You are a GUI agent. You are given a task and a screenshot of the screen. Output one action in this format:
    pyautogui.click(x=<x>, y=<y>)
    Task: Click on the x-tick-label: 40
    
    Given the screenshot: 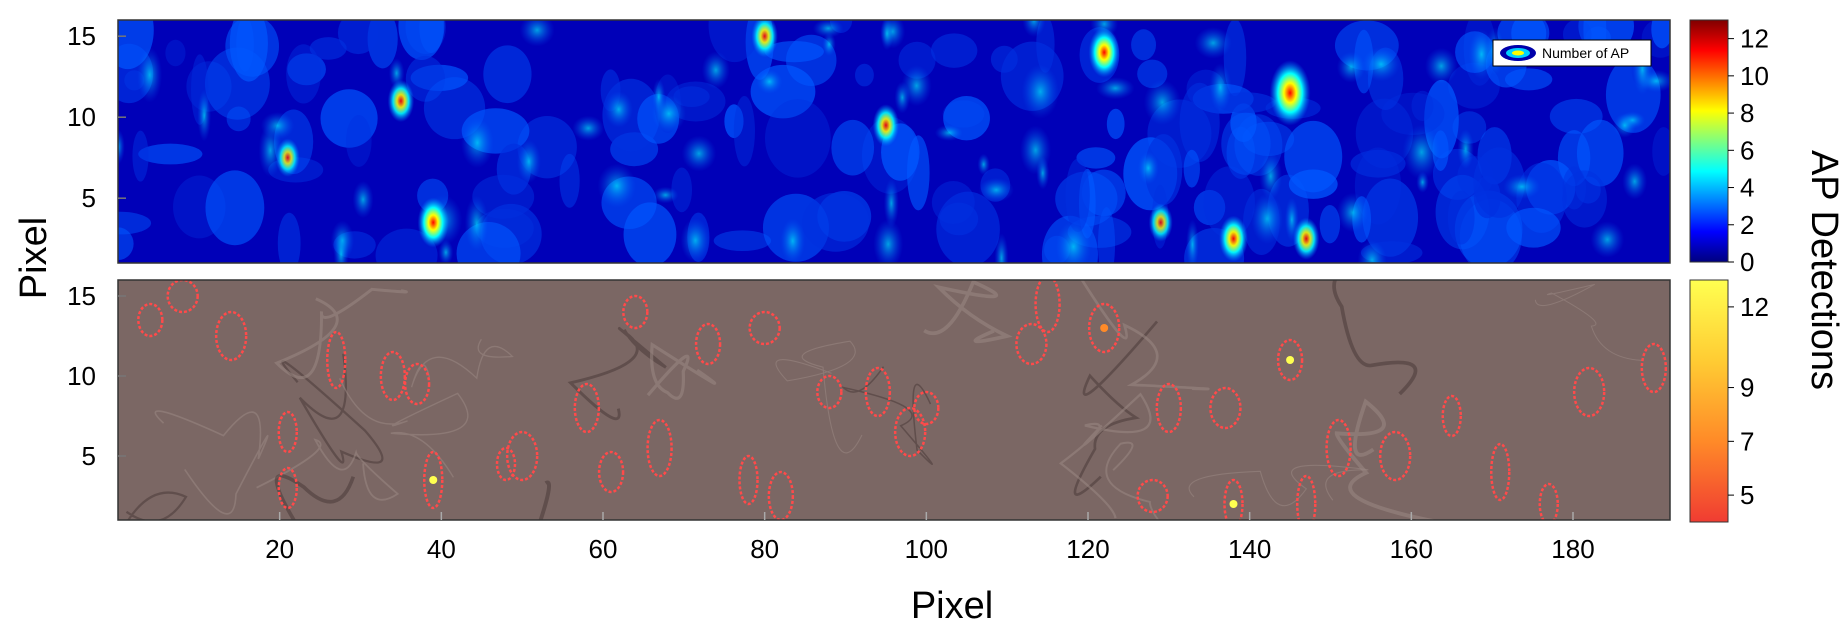 What is the action you would take?
    pyautogui.click(x=441, y=549)
    